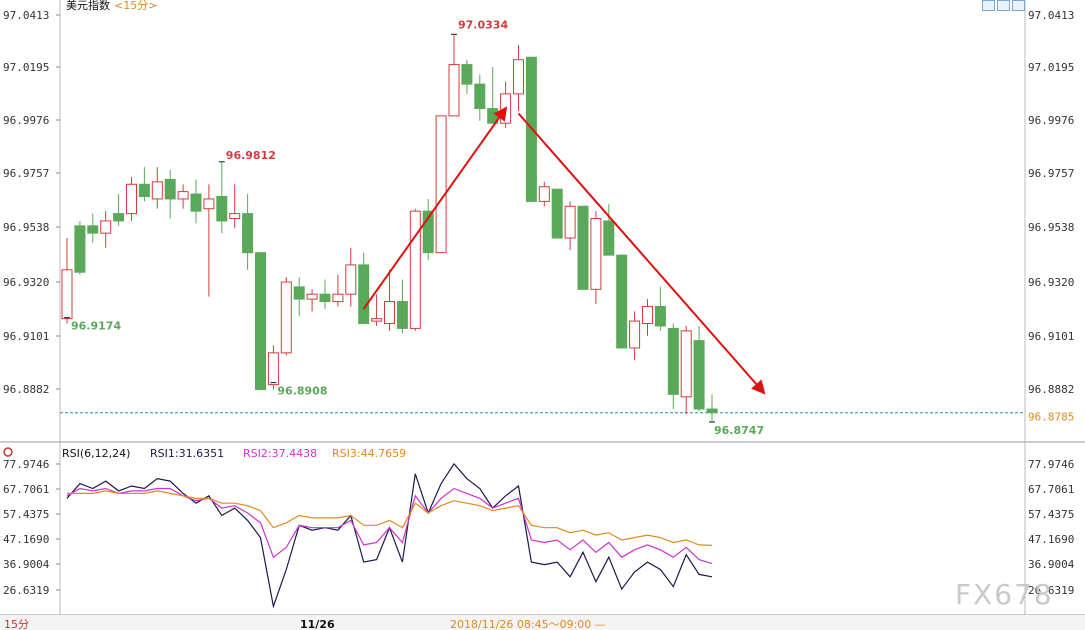 This screenshot has width=1085, height=630. What do you see at coordinates (135, 6) in the screenshot?
I see `period-label: <15分>` at bounding box center [135, 6].